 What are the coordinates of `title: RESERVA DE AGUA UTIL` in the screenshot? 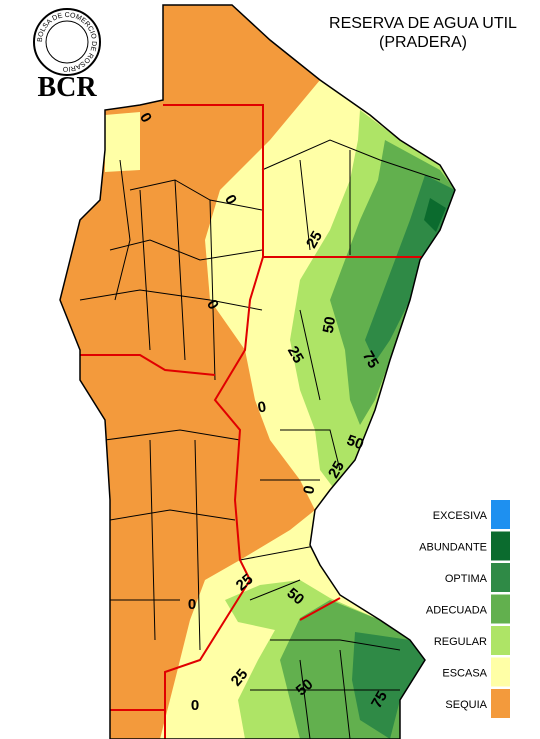 It's located at (423, 23).